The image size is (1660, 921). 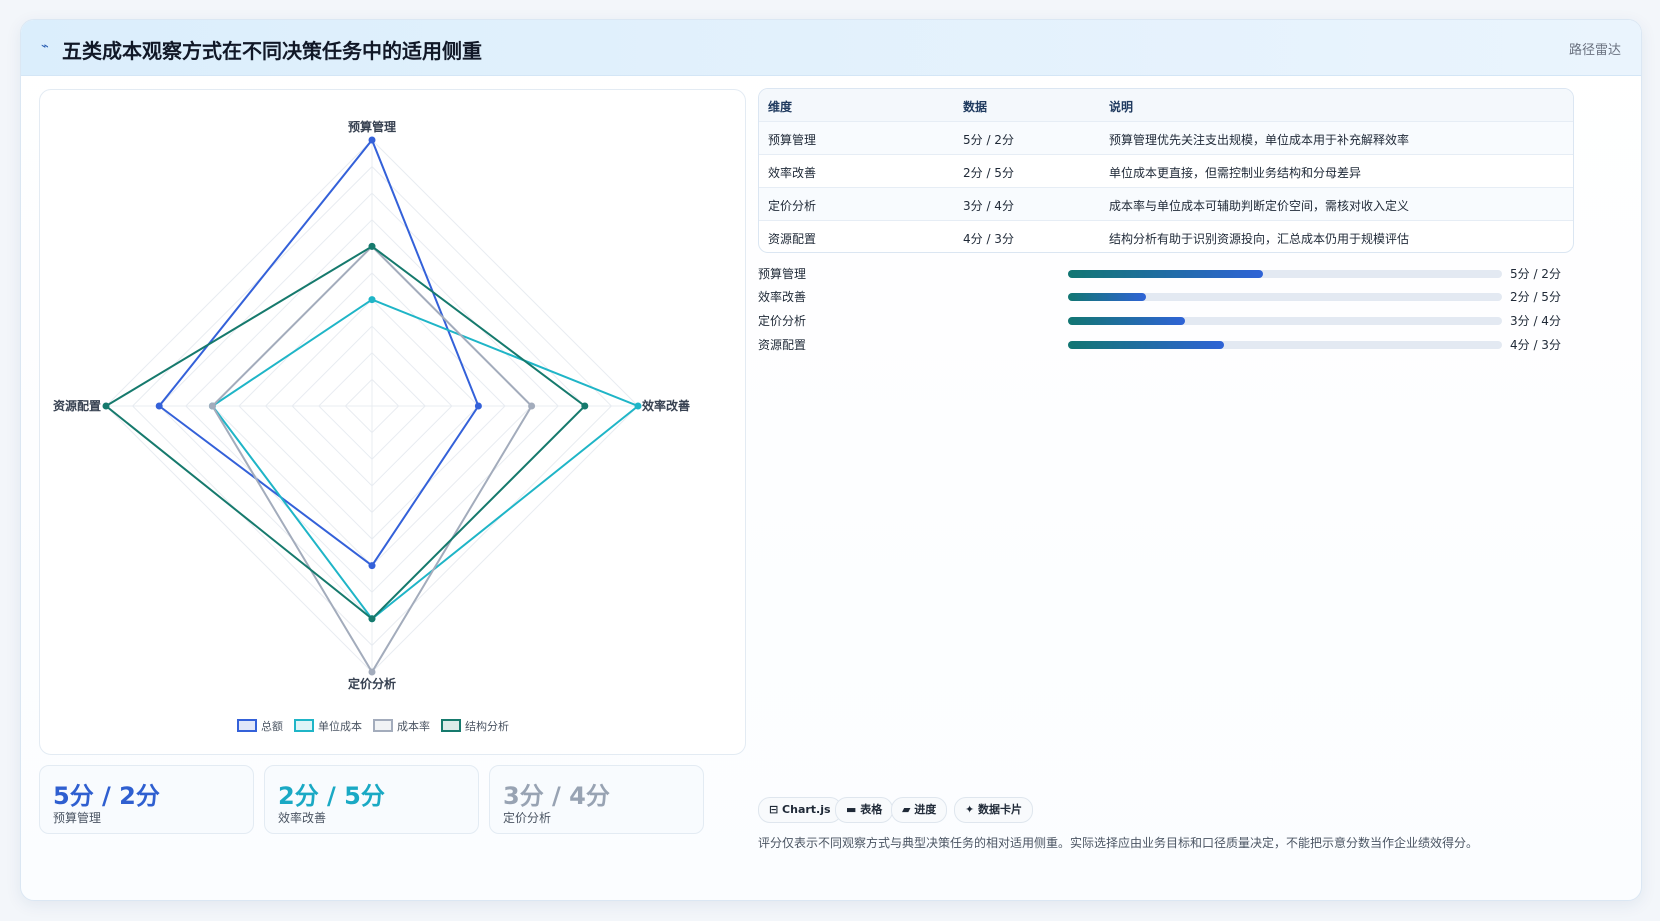 What do you see at coordinates (800, 810) in the screenshot?
I see `chip-chartjs: ⊟ Chart.js` at bounding box center [800, 810].